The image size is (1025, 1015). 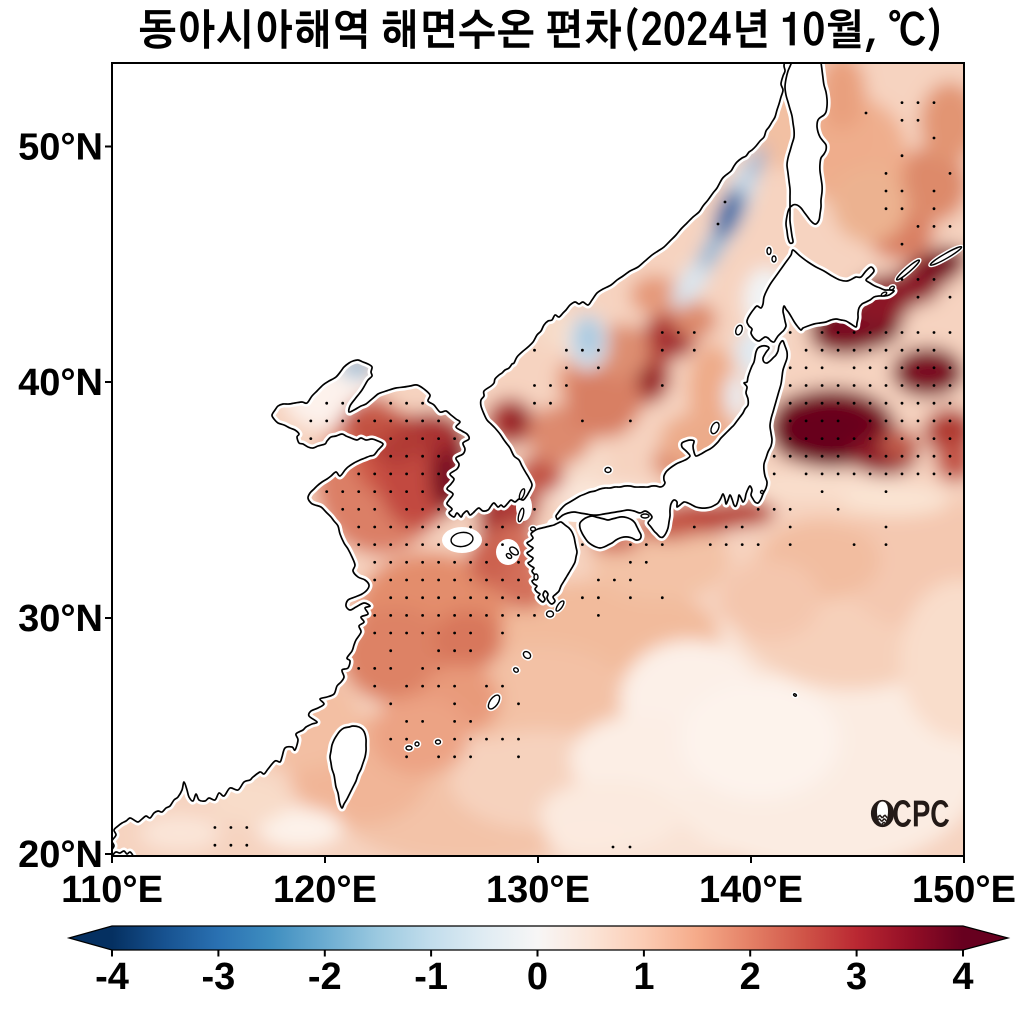 What do you see at coordinates (325, 890) in the screenshot?
I see `svg-text: 120°E` at bounding box center [325, 890].